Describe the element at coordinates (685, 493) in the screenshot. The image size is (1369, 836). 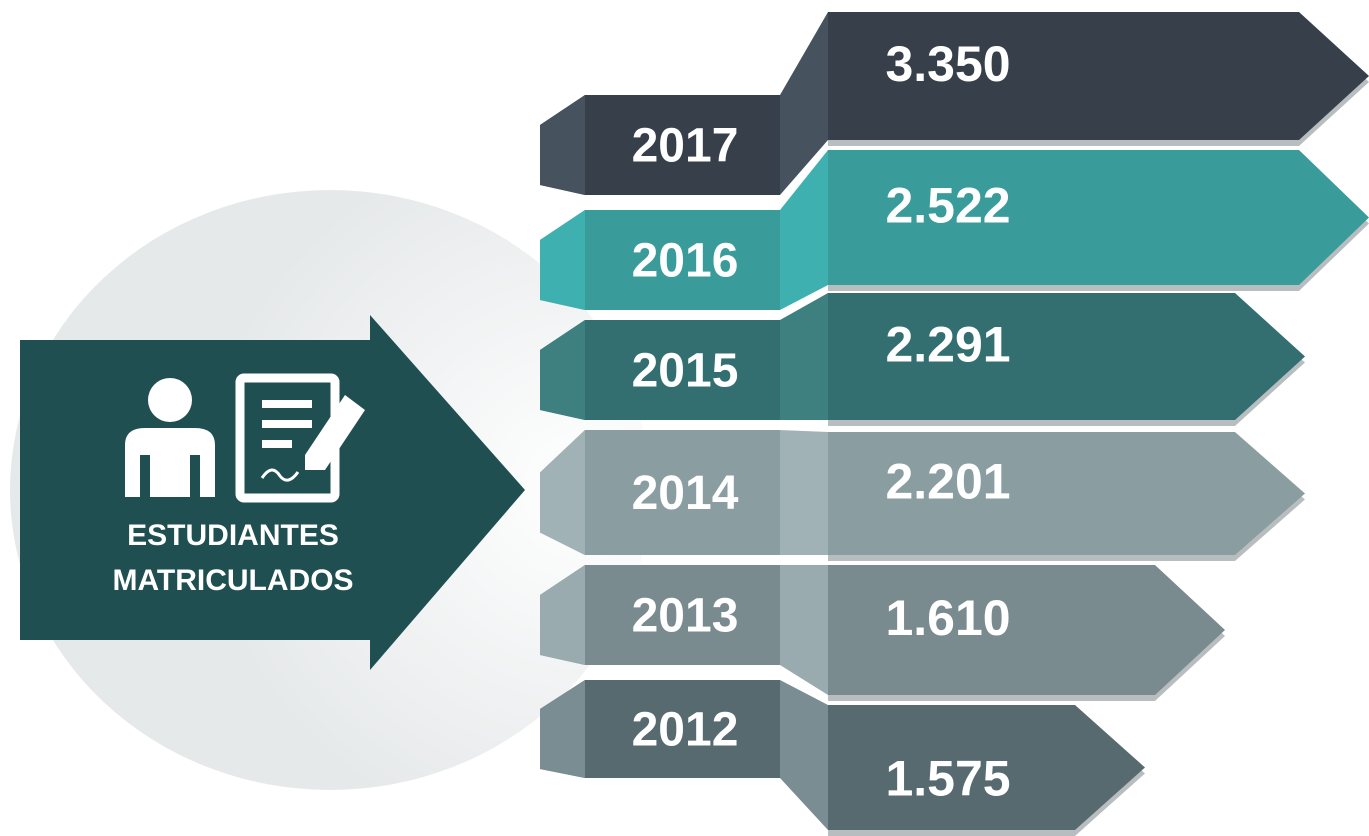
I see `year-label: 2014` at that location.